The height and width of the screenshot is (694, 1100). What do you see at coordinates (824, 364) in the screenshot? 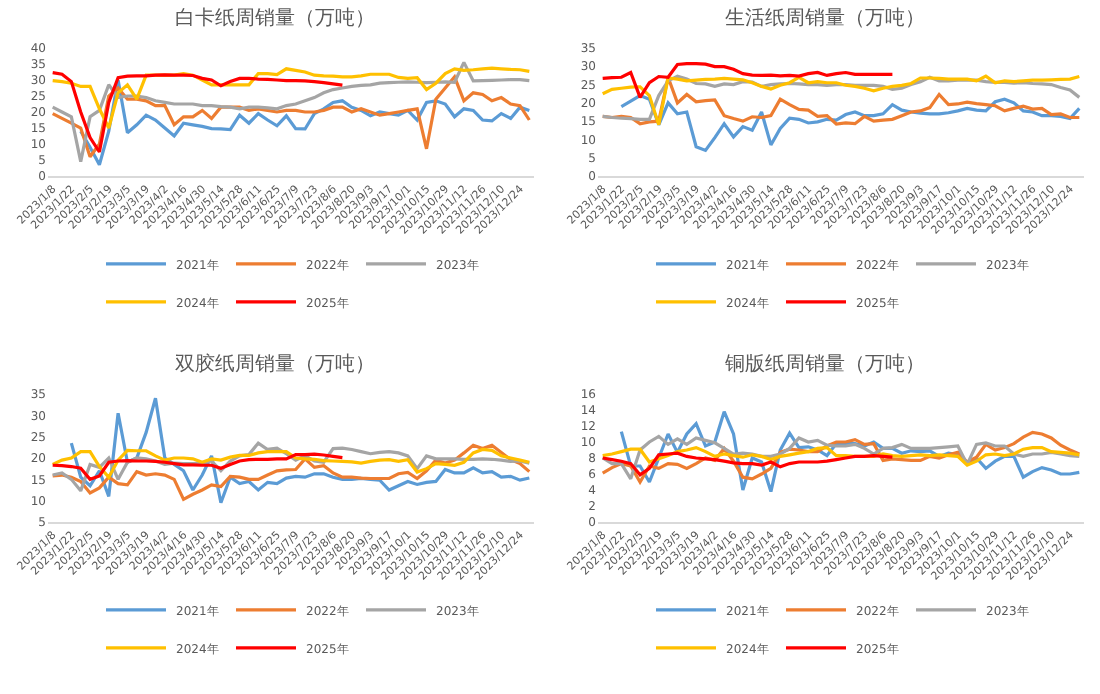
I see `chart-title: 铜版纸周销量（万吨）` at bounding box center [824, 364].